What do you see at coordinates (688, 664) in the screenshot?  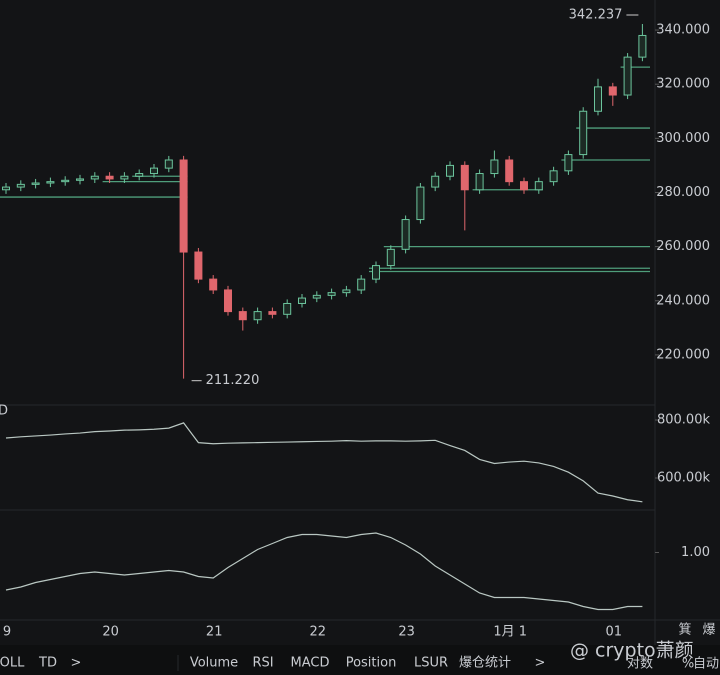 I see `toolbar-option: %` at bounding box center [688, 664].